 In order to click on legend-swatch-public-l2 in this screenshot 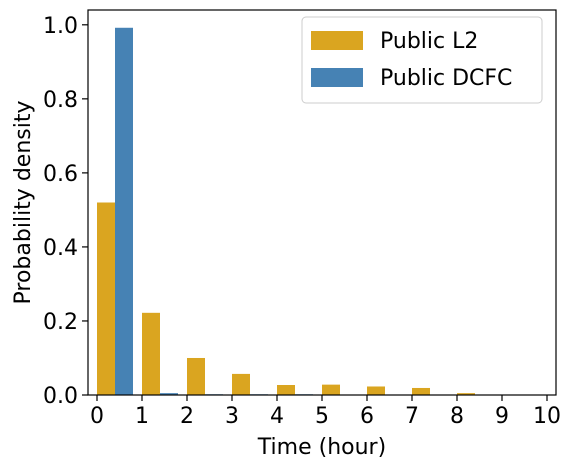, I will do `click(337, 40)`.